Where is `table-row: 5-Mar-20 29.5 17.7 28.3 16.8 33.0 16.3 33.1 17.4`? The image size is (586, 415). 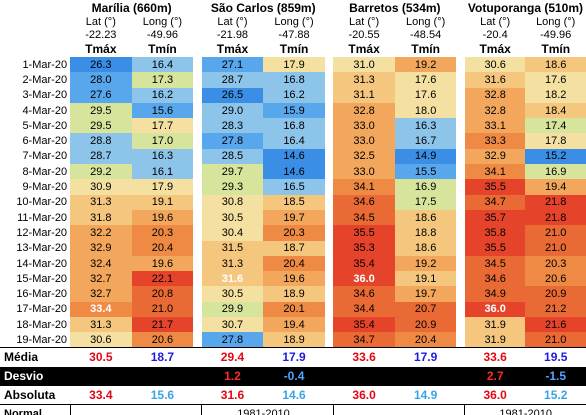
table-row: 5-Mar-20 29.5 17.7 28.3 16.8 33.0 16.3 33.1 17.4 is located at coordinates (293, 126).